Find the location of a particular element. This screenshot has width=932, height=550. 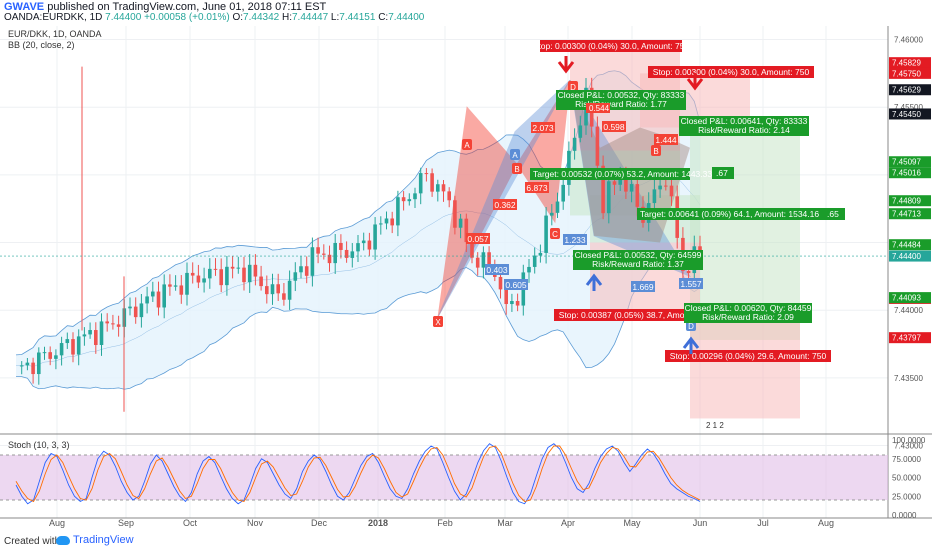

pattern-point-label: C is located at coordinates (555, 234).